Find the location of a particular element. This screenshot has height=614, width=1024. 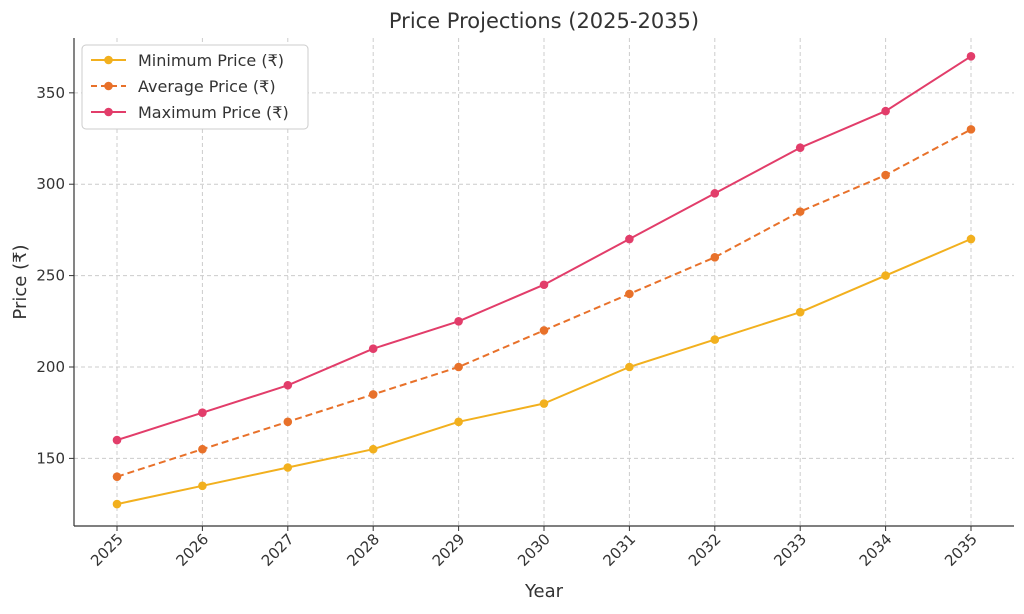

legend-item: Minimum Price (₹) is located at coordinates (187, 60).